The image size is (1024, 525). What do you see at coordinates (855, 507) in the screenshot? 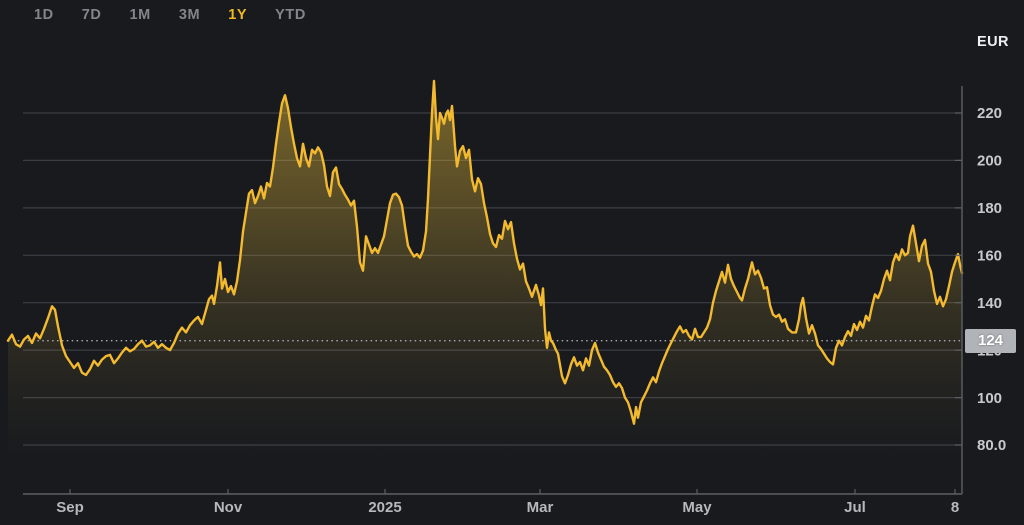
I see `x-tick-label: Jul` at bounding box center [855, 507].